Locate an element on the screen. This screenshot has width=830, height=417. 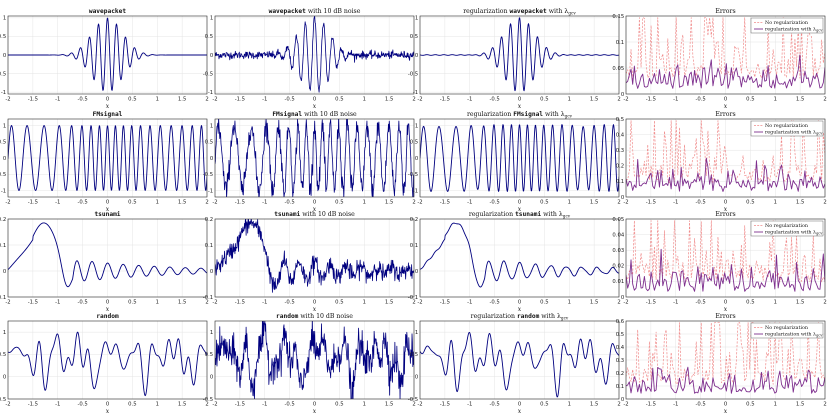
y-tick-label: 0.04 is located at coordinates (618, 235).